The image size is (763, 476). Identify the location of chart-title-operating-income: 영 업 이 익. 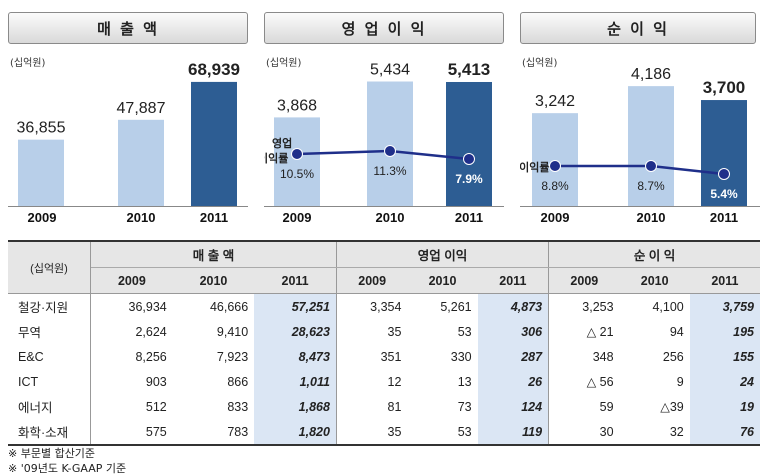
(384, 28).